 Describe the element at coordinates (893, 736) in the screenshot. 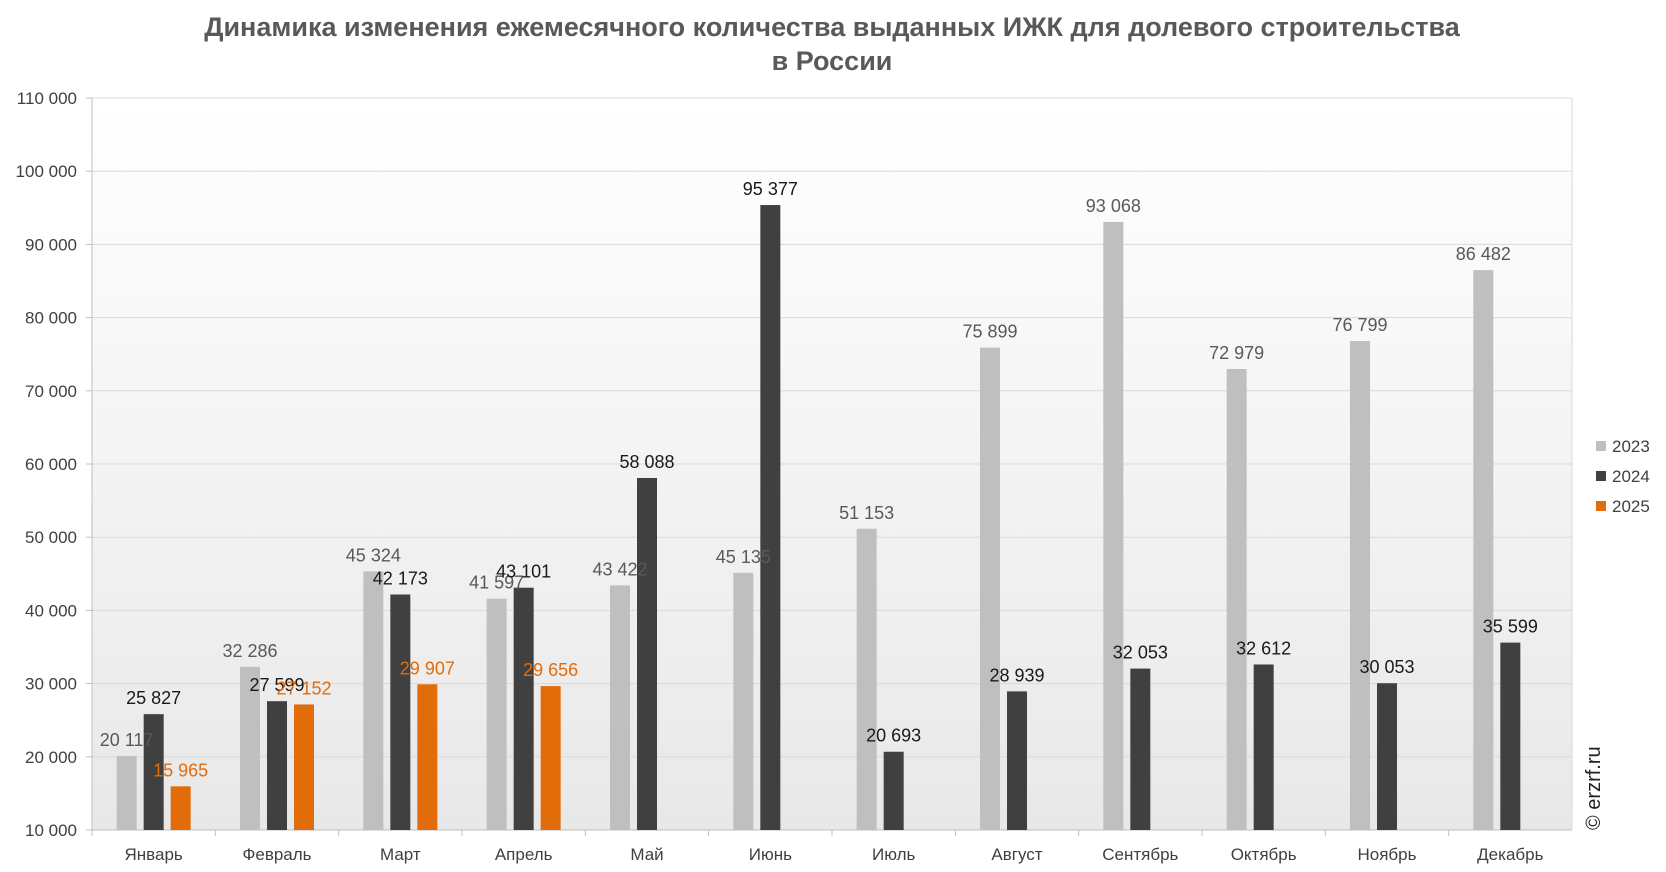

I see `data-label-2024: 20 693` at that location.